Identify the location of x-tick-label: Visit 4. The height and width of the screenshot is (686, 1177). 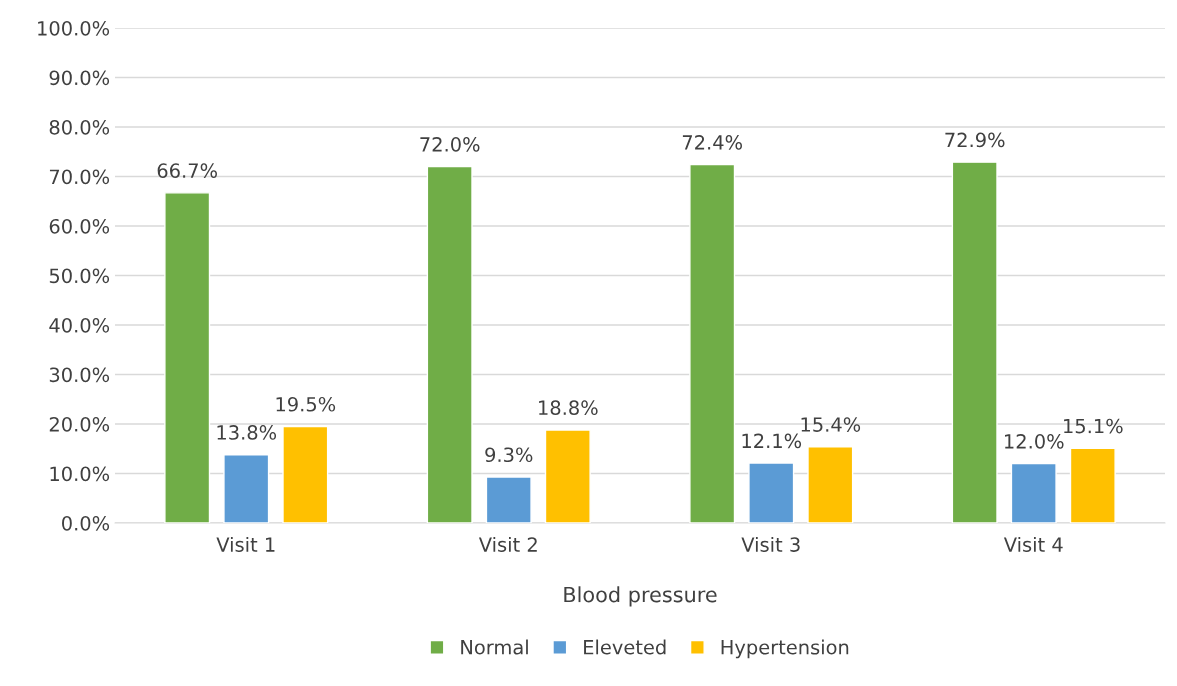
(1033, 544).